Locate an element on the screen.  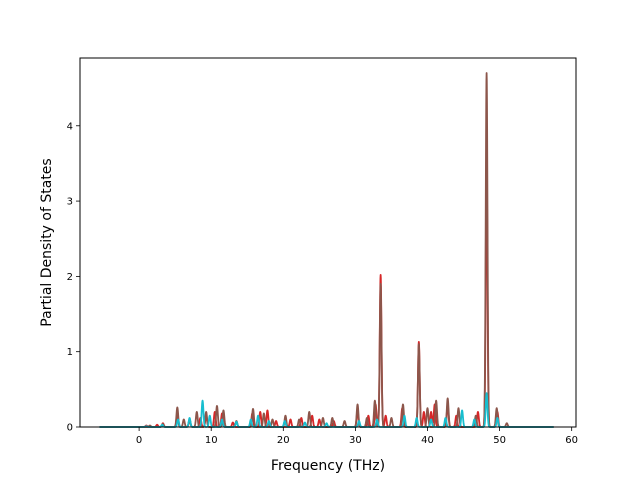
x-tick-label: 0 is located at coordinates (139, 440).